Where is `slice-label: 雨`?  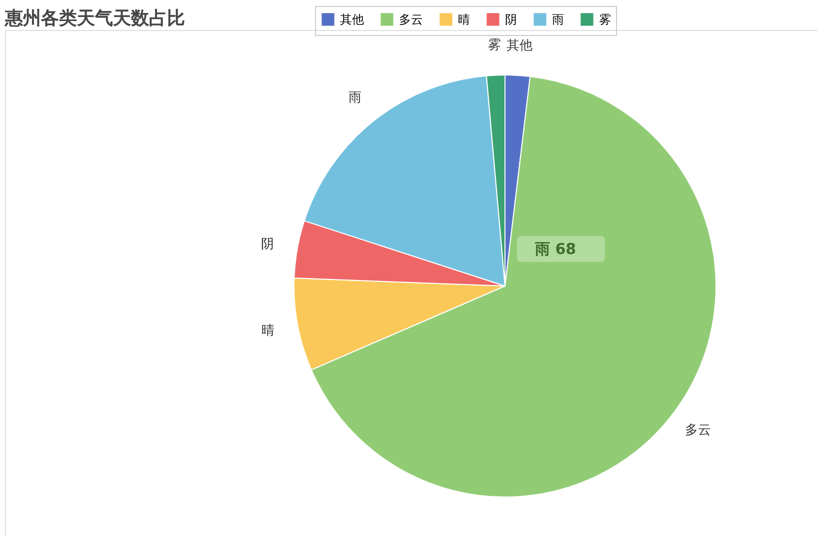 slice-label: 雨 is located at coordinates (355, 98).